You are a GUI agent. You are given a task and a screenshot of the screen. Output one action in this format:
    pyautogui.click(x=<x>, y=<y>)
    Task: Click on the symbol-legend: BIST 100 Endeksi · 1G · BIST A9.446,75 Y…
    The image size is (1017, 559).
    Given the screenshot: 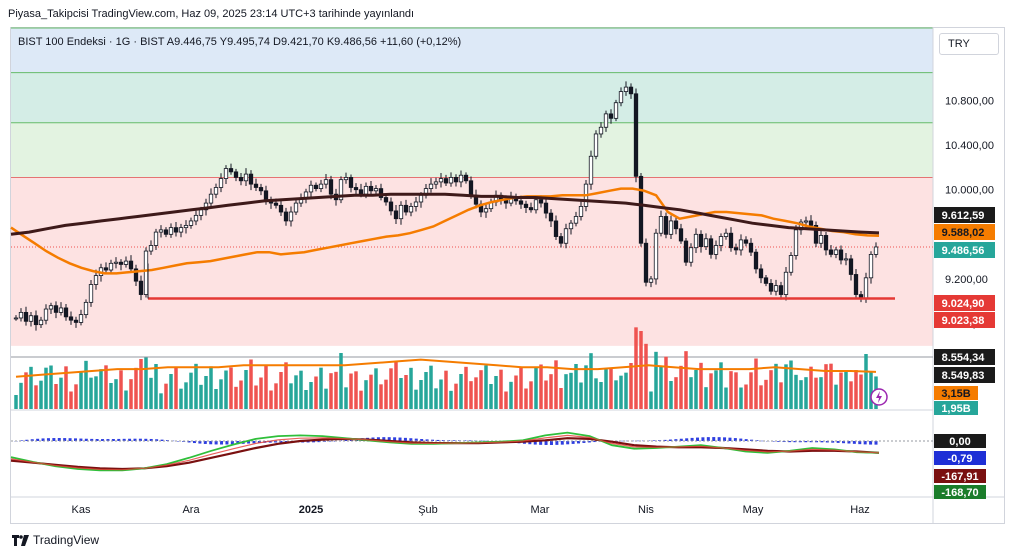 What is the action you would take?
    pyautogui.click(x=240, y=42)
    